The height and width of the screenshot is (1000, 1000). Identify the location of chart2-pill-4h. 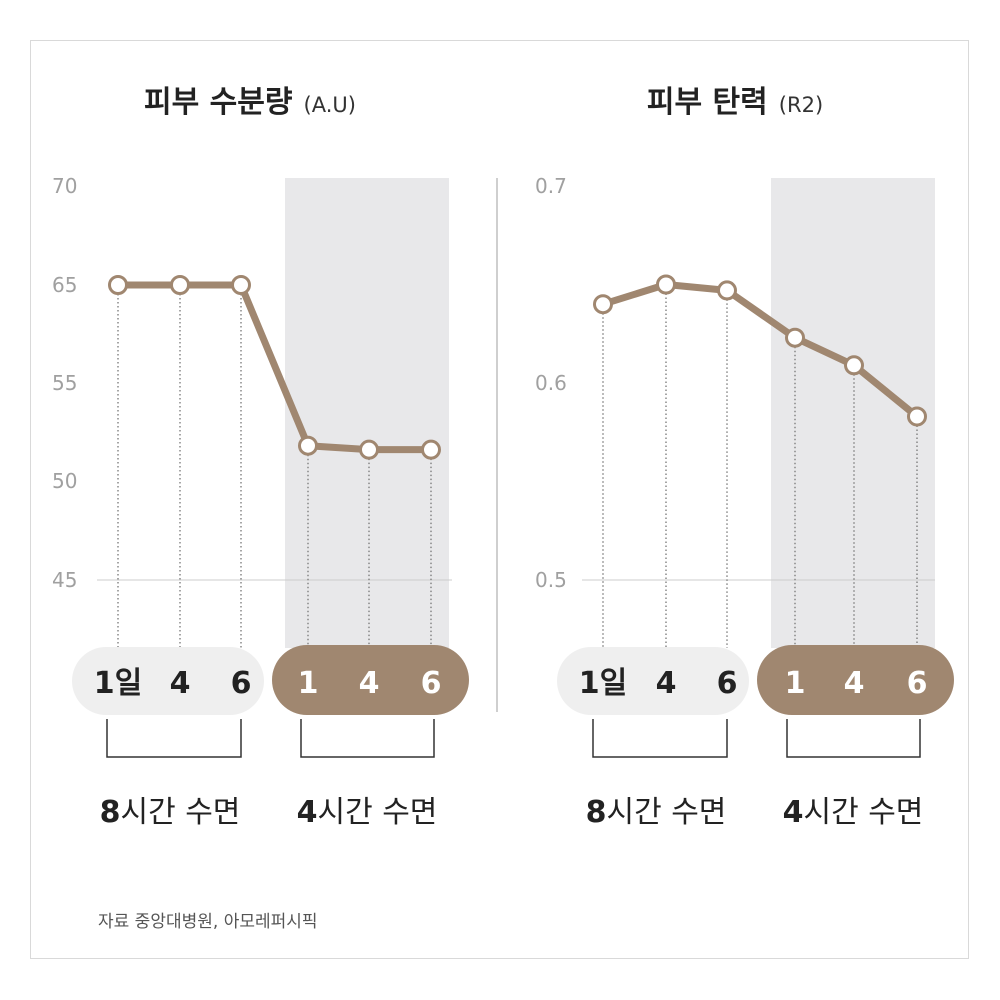
(855, 680).